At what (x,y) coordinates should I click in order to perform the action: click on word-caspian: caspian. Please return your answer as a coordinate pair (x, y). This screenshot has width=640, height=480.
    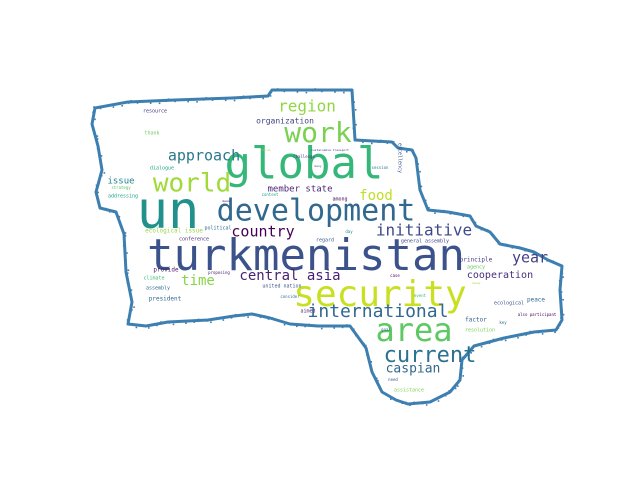
    Looking at the image, I should click on (413, 369).